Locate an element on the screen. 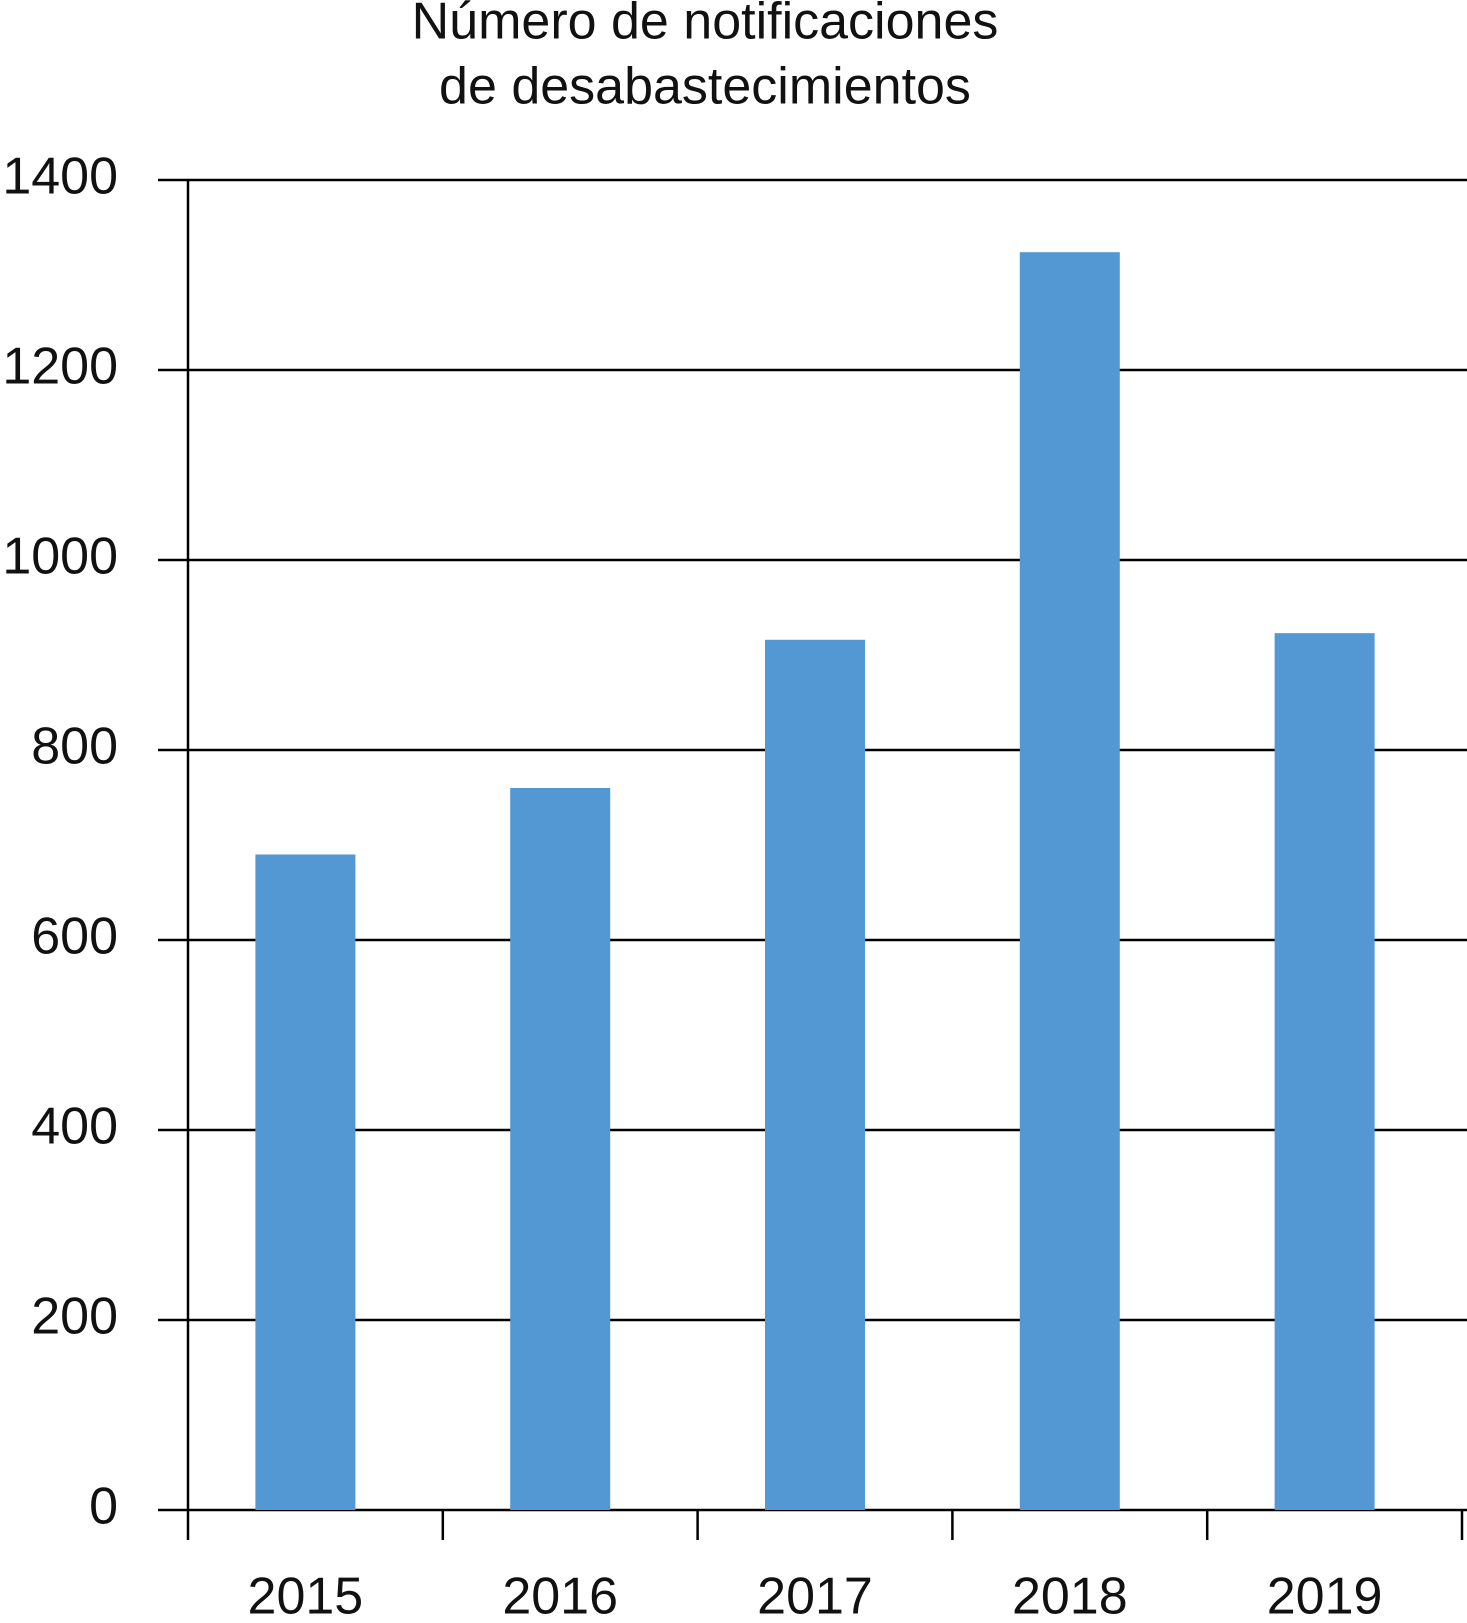 The width and height of the screenshot is (1467, 1623). y-tick-label: 1400 is located at coordinates (60, 177).